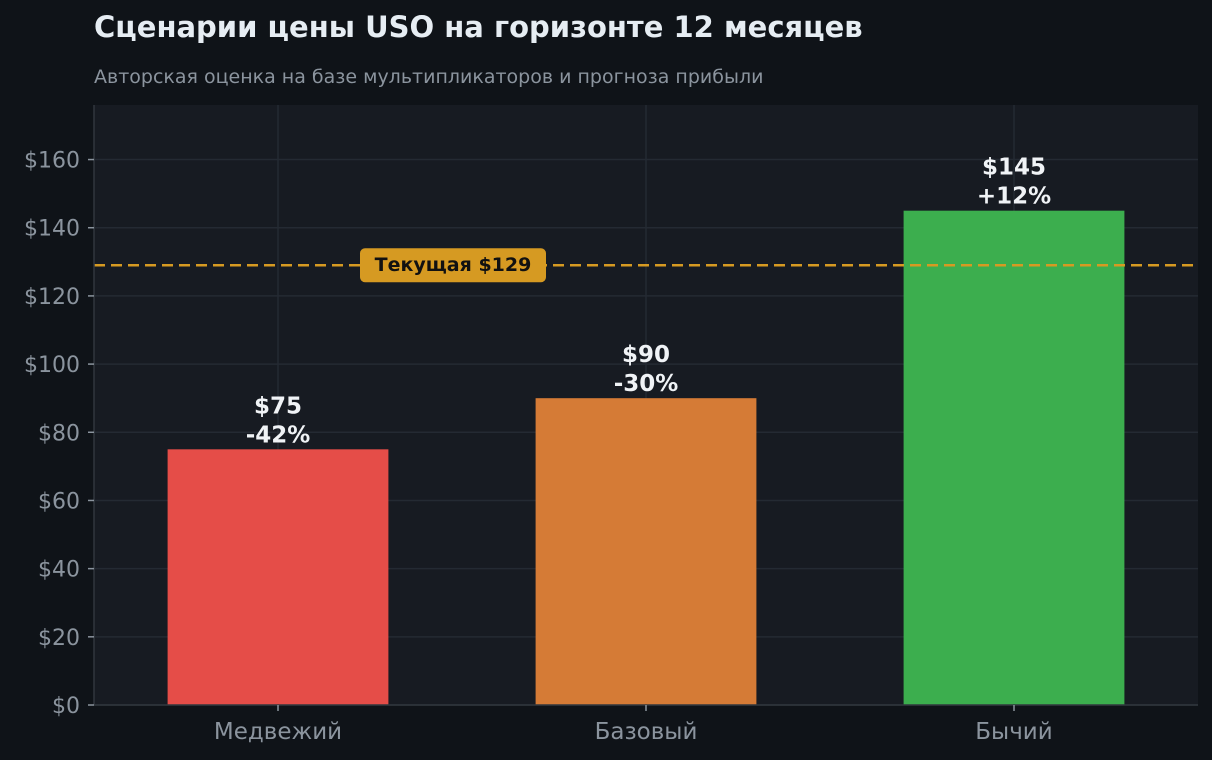 Image resolution: width=1212 pixels, height=760 pixels. Describe the element at coordinates (646, 355) in the screenshot. I see `bar-value-label: $90` at that location.